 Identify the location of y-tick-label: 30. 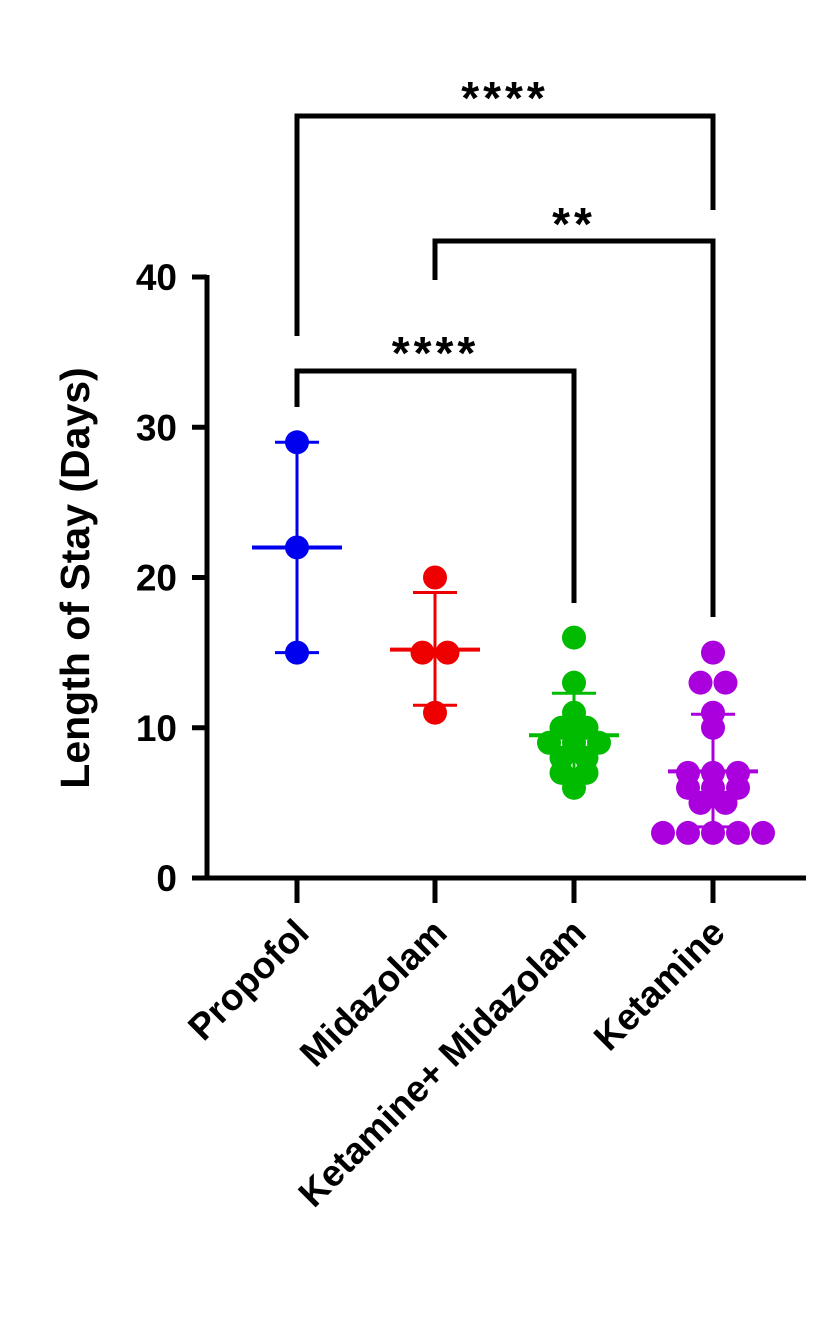
(156, 427).